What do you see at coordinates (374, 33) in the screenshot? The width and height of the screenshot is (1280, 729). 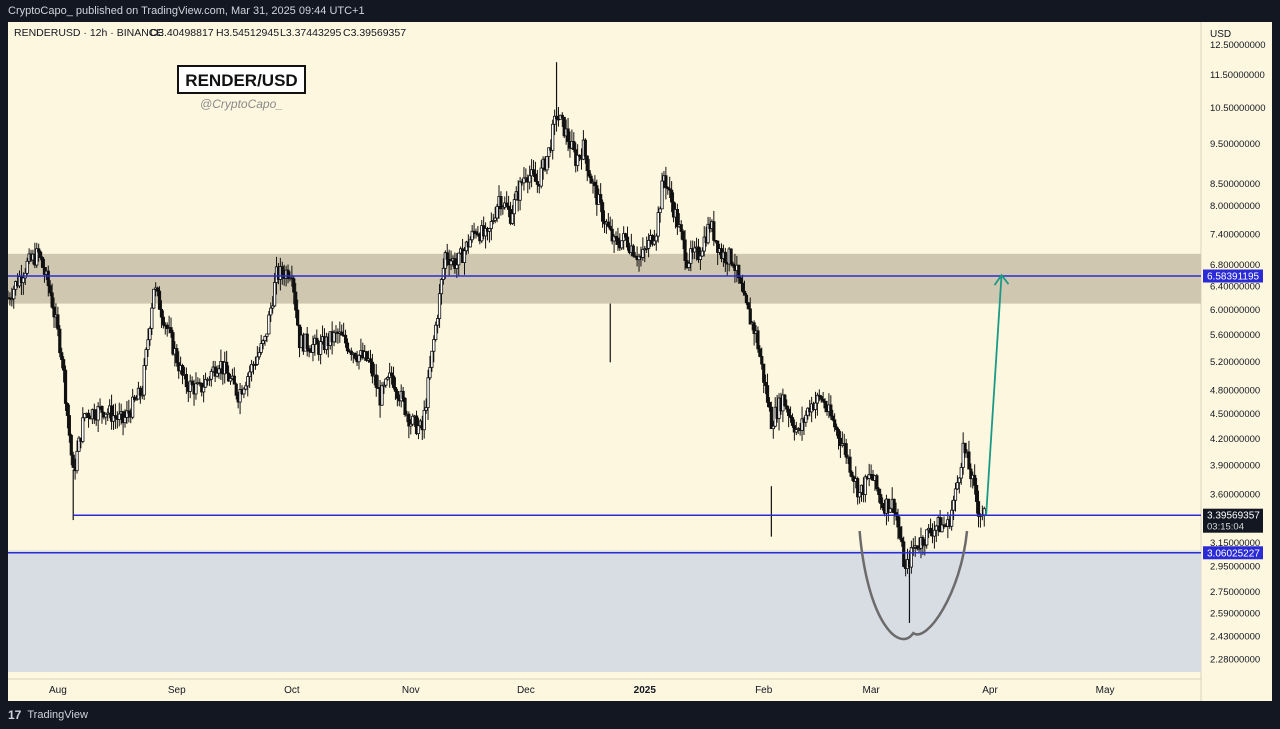 I see `ohlc-close: C3.39569357` at bounding box center [374, 33].